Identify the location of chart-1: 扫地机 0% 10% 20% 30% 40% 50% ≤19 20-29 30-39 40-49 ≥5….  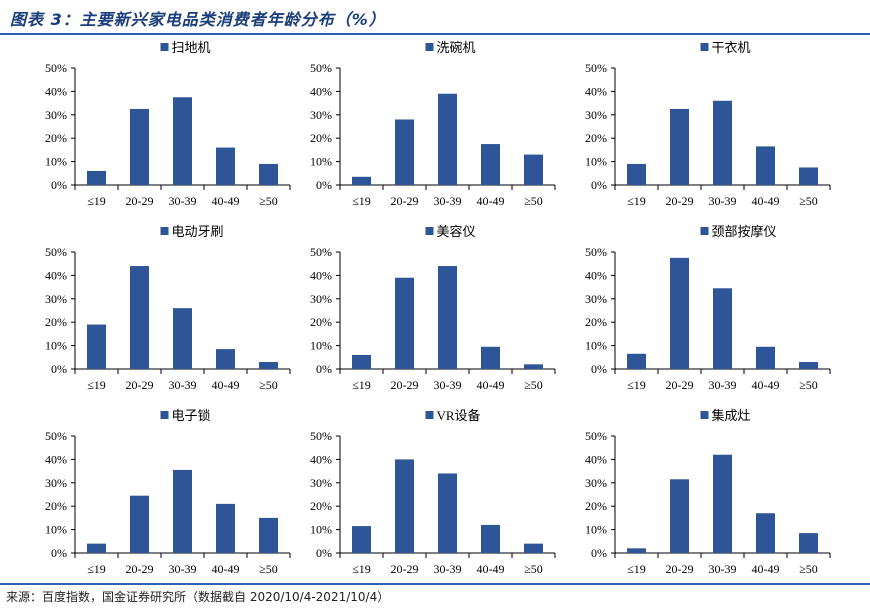
(168, 124).